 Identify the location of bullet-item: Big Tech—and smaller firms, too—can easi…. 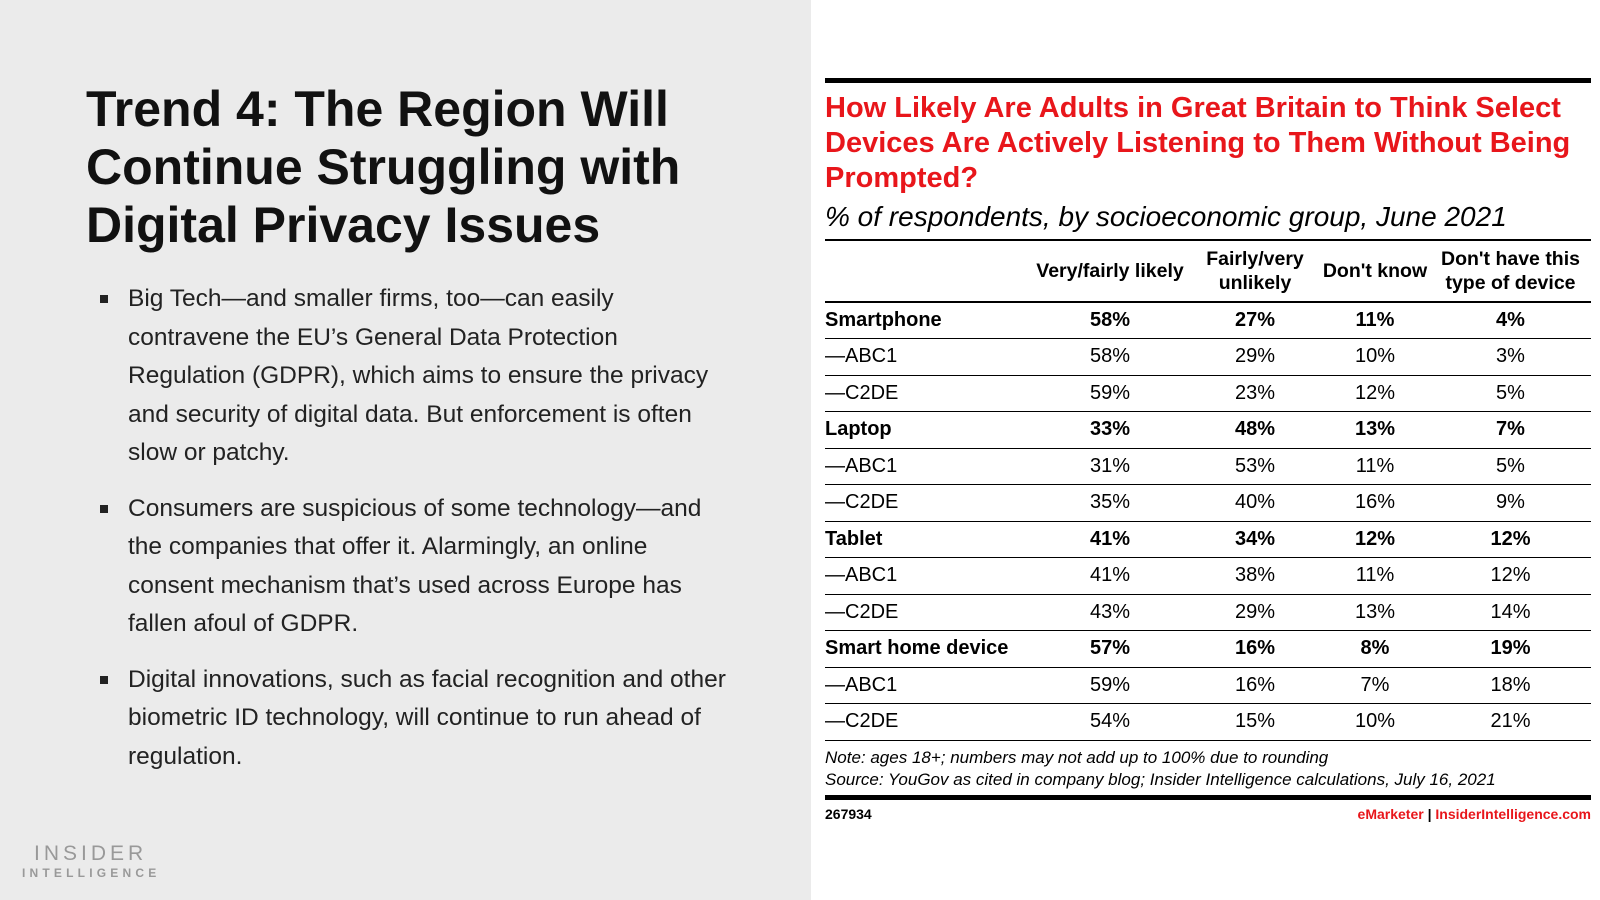
(415, 376).